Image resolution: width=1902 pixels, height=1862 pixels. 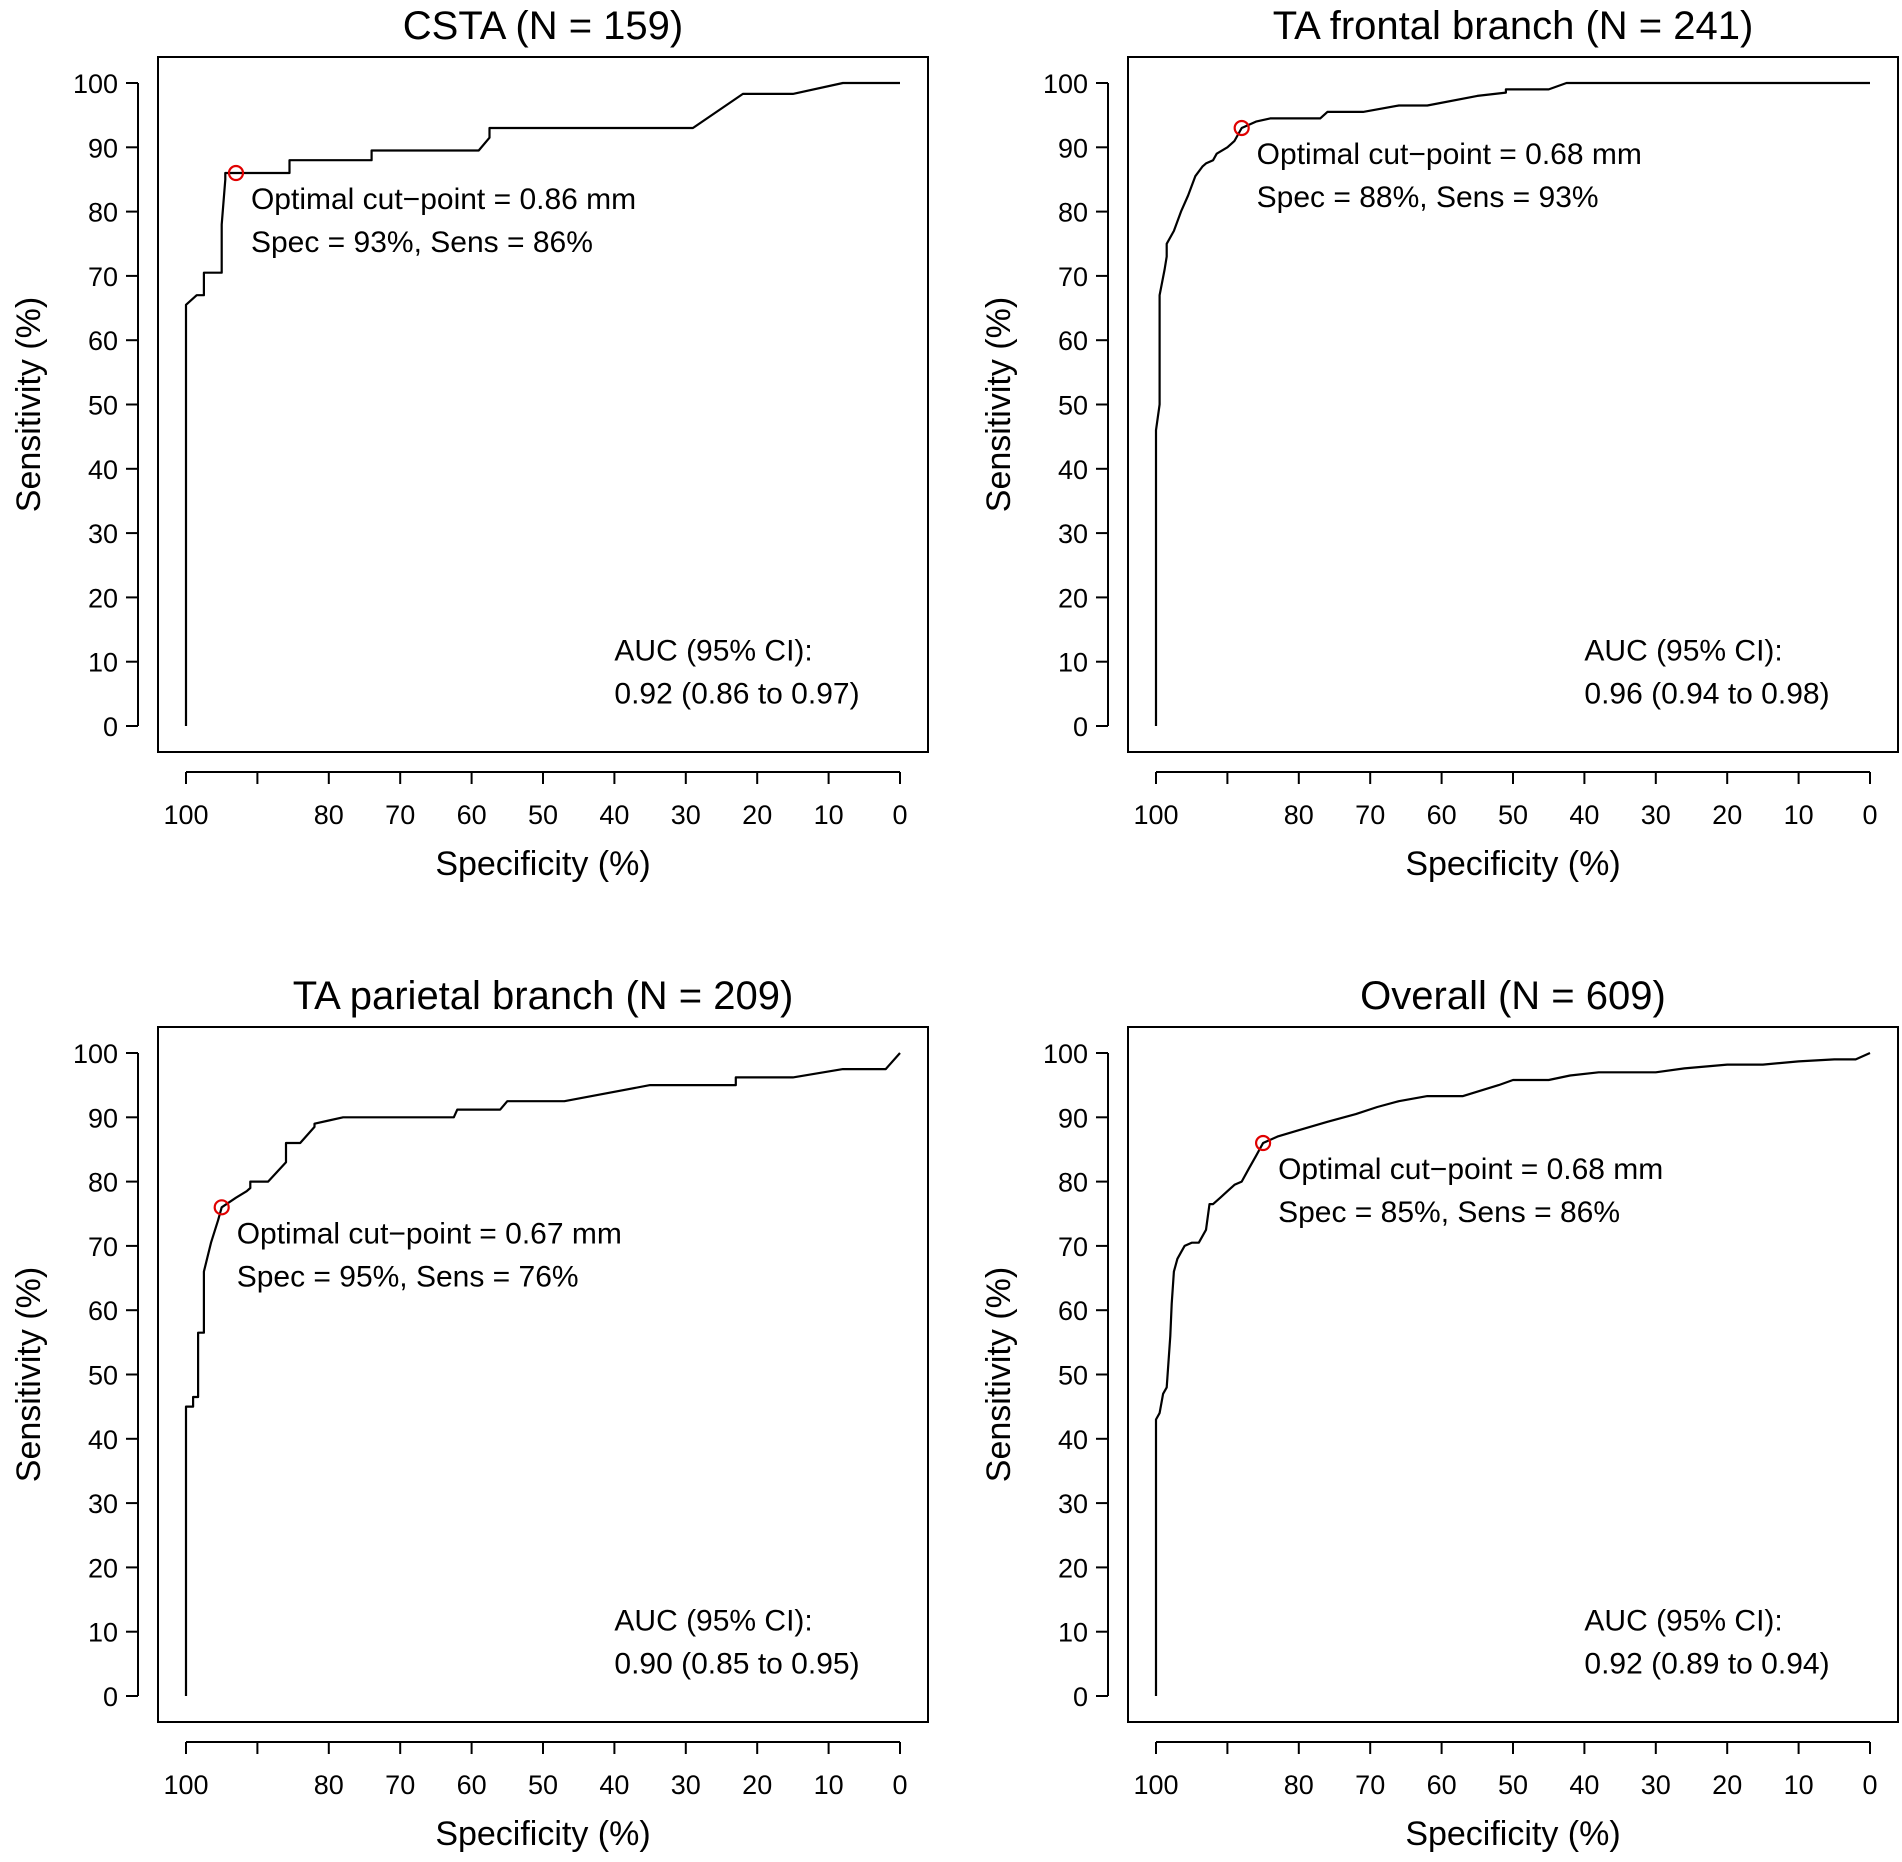 I want to click on spec-sens-label: Spec = 85%, Sens = 86%, so click(x=1449, y=1212).